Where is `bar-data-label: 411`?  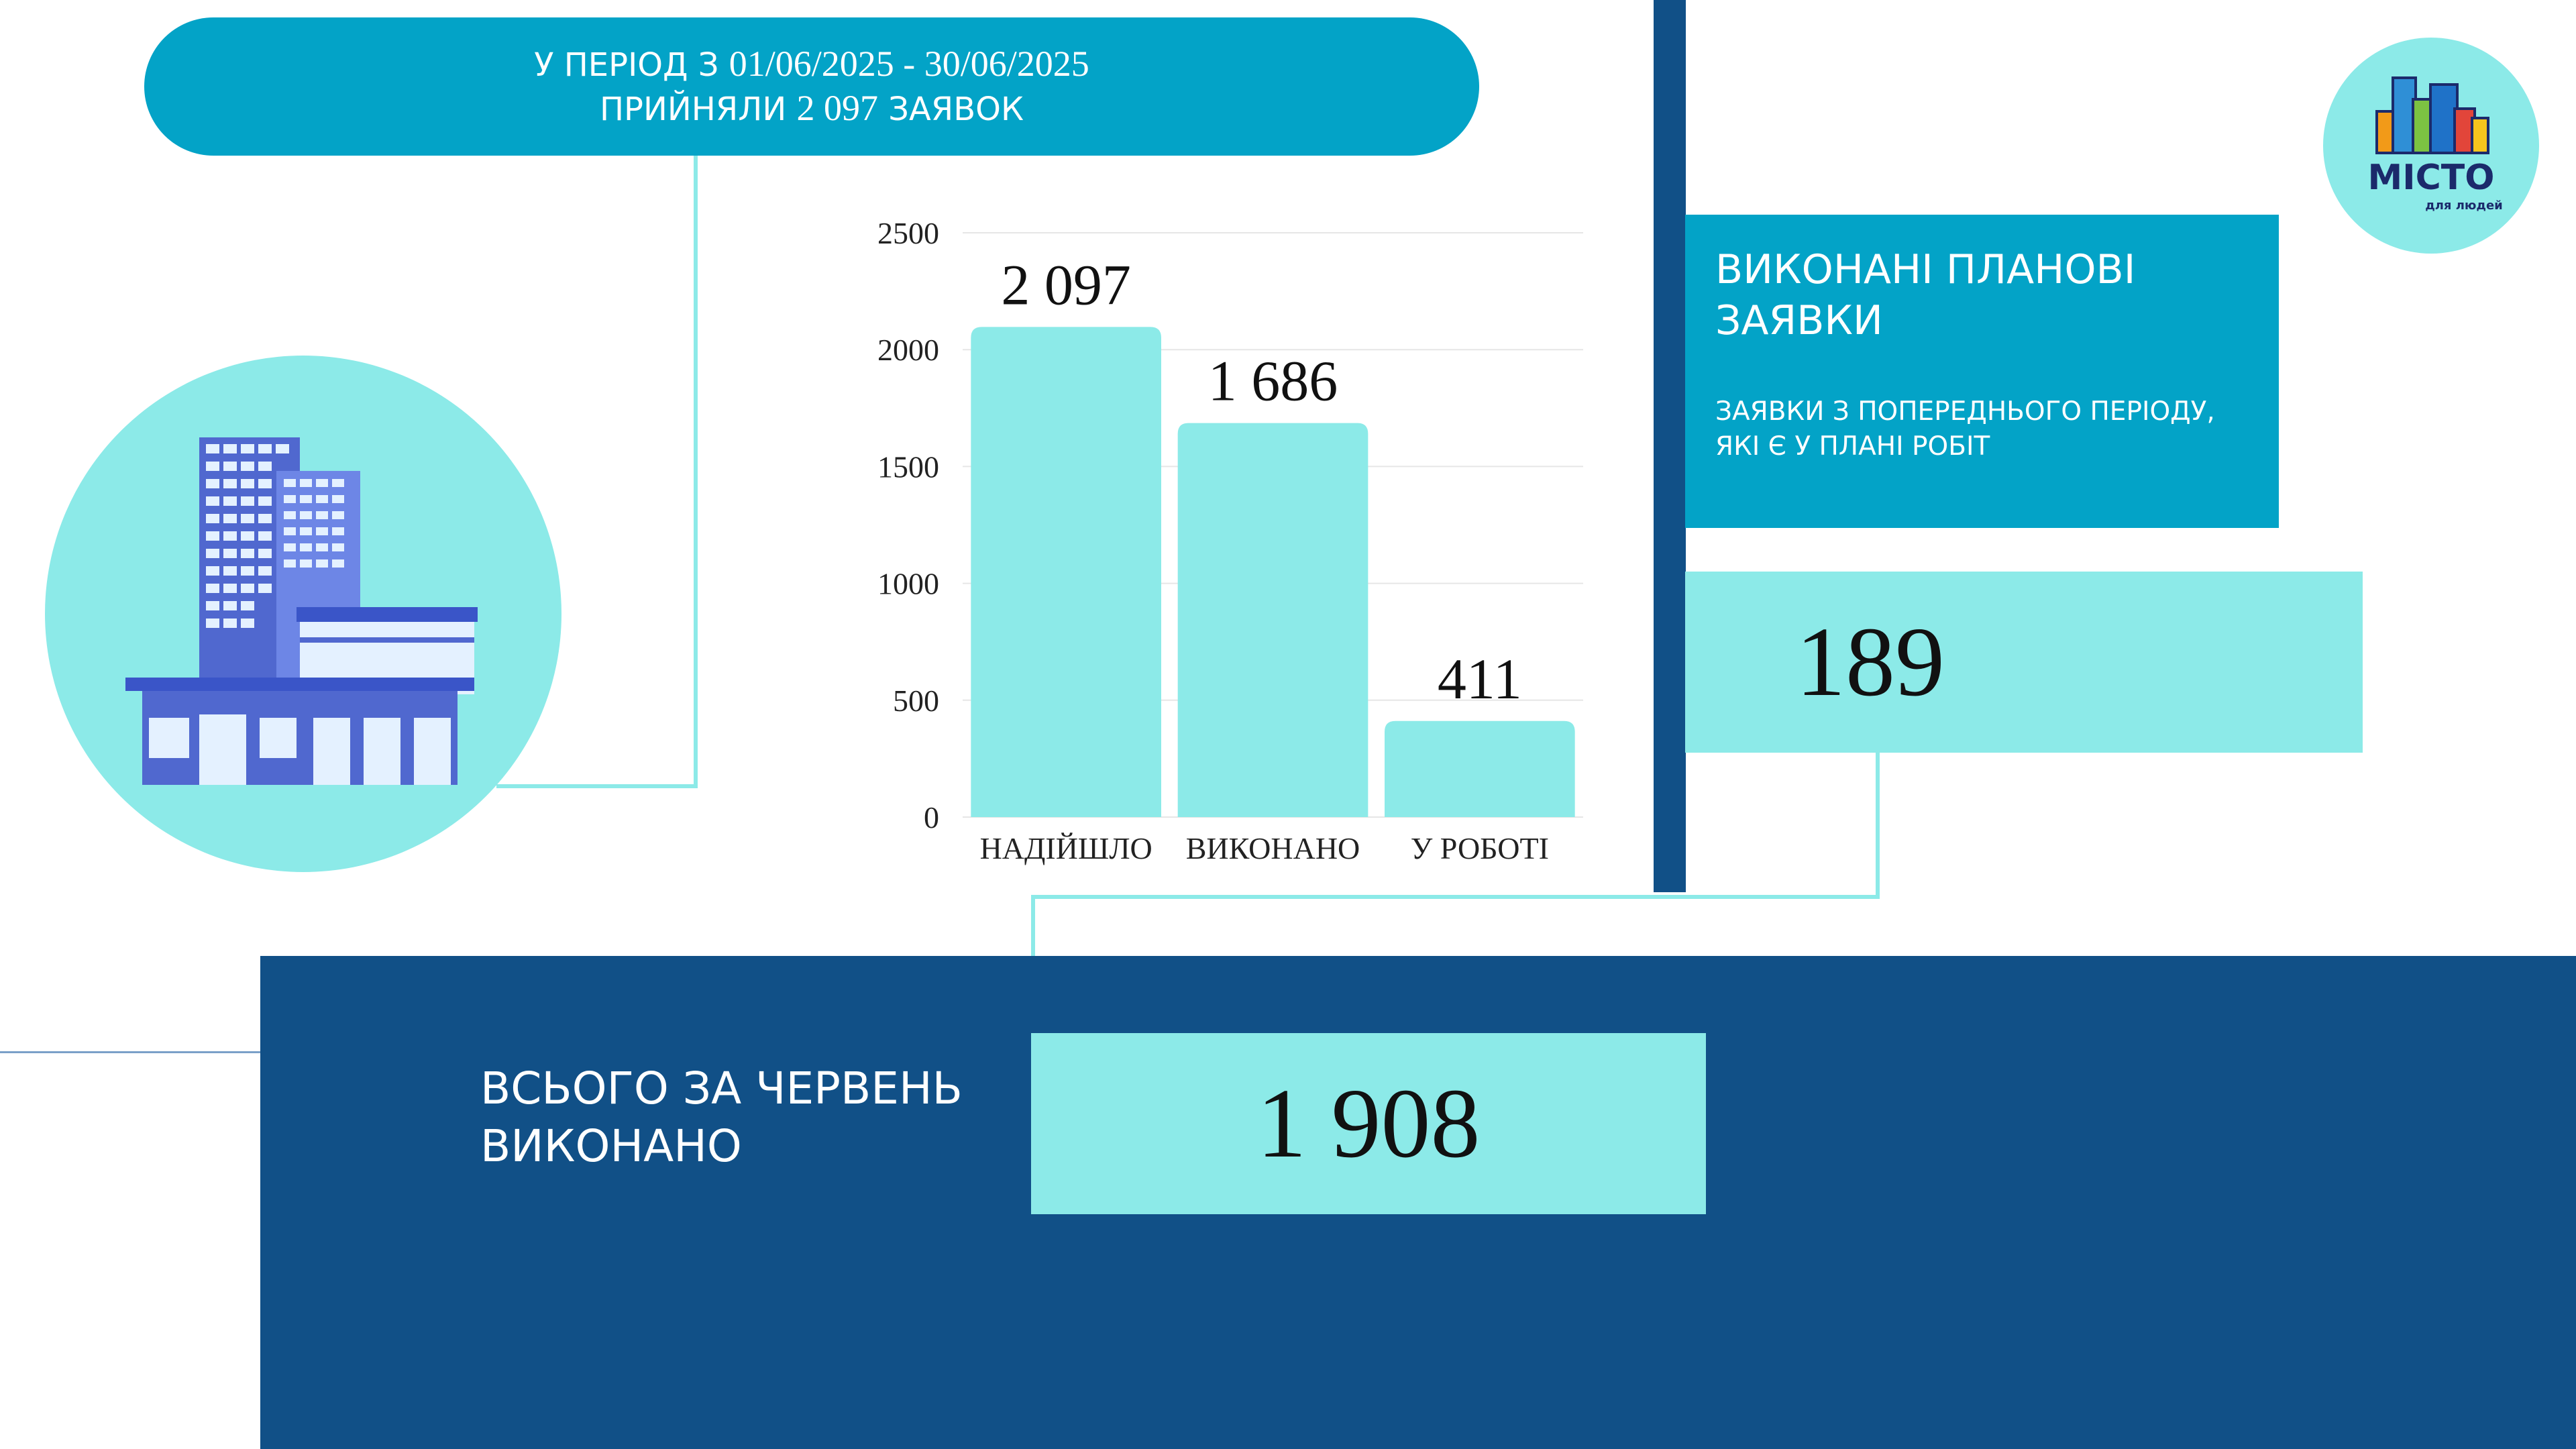 bar-data-label: 411 is located at coordinates (1480, 679).